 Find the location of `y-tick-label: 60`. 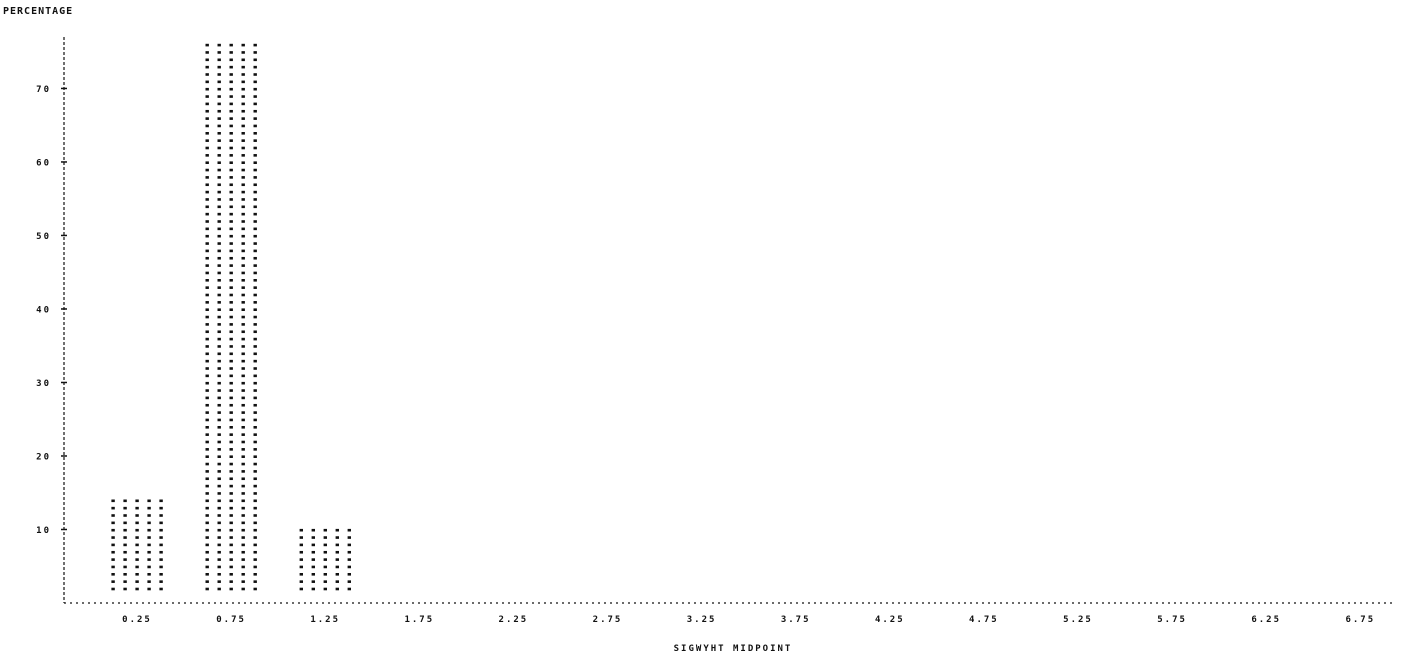

y-tick-label: 60 is located at coordinates (43, 163).